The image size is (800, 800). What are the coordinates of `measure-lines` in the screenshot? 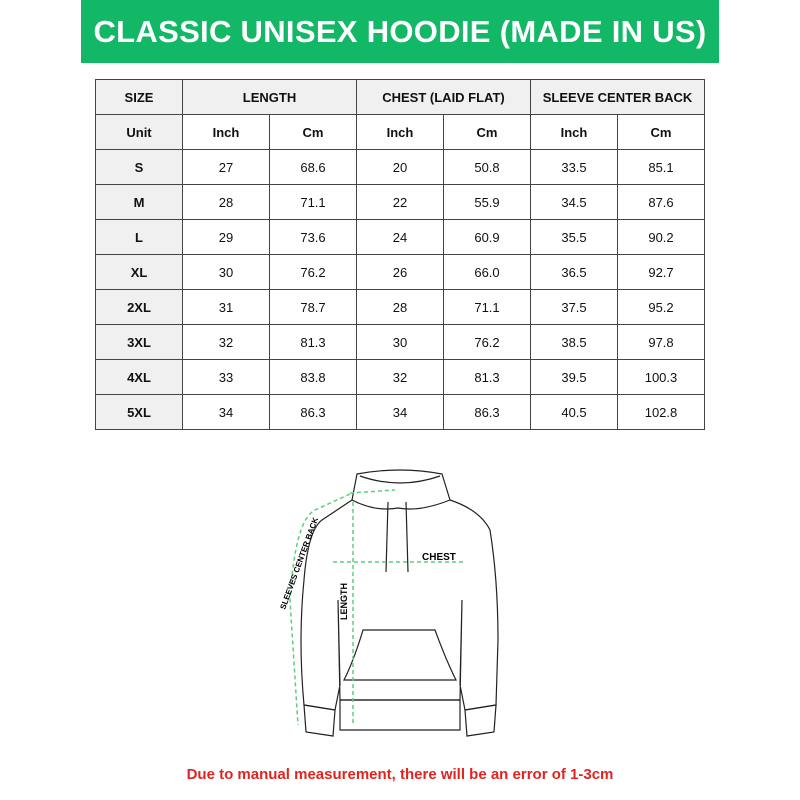 It's located at (376, 607).